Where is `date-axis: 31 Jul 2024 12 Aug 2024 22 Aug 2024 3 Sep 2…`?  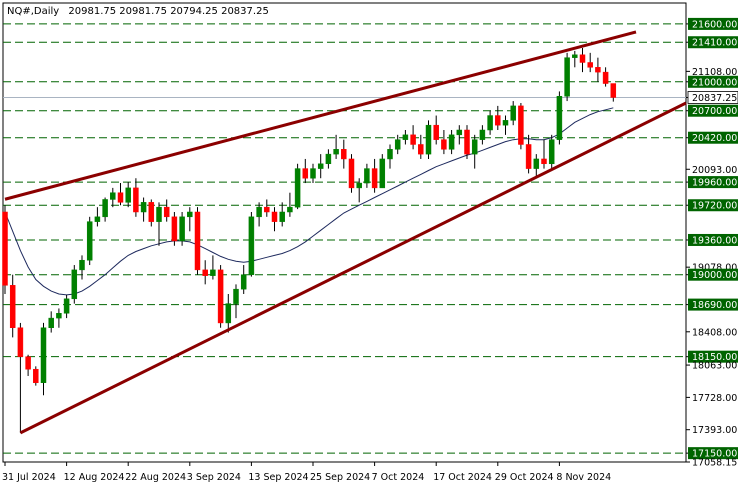 date-axis: 31 Jul 2024 12 Aug 2024 22 Aug 2024 3 Sep 2… is located at coordinates (306, 472).